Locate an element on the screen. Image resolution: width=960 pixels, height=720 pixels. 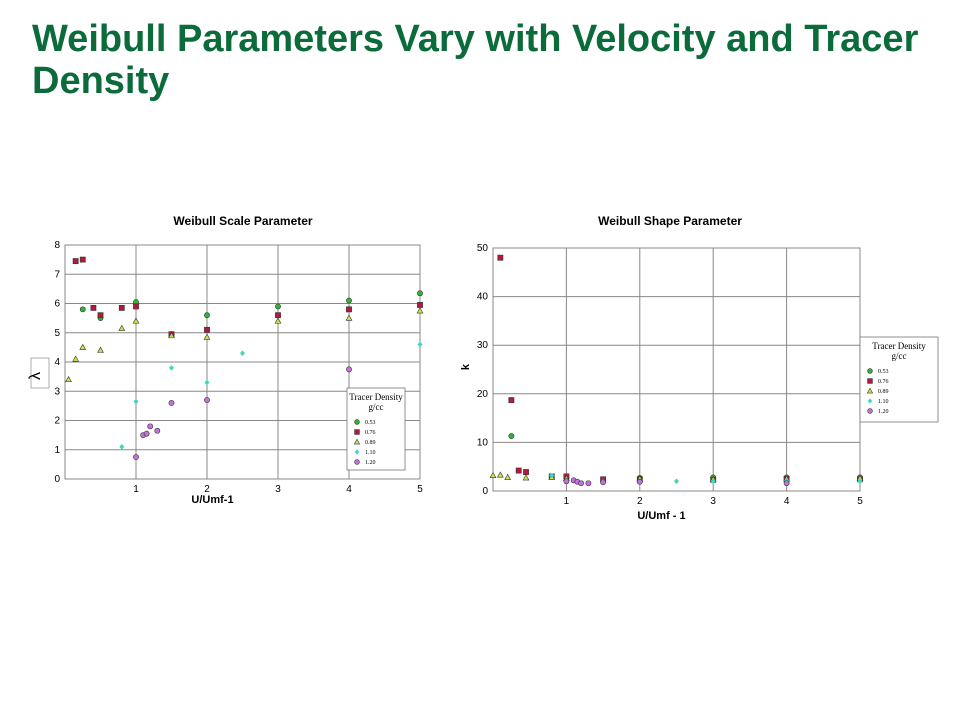
y-tick-label: 2 is located at coordinates (57, 421).